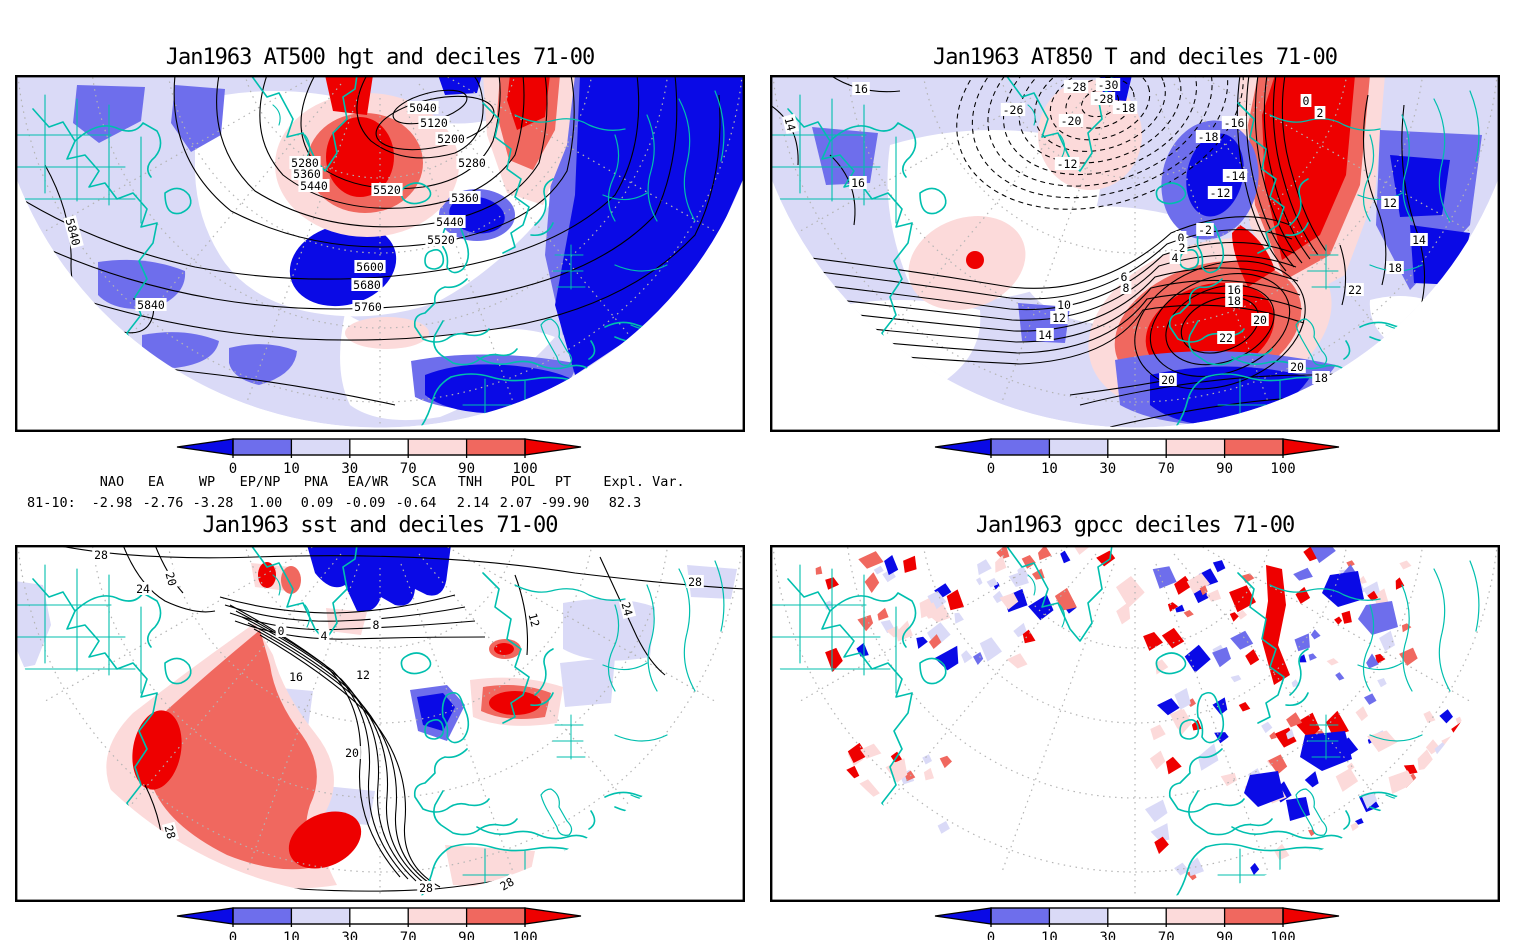 The image size is (1520, 940). Describe the element at coordinates (352, 753) in the screenshot. I see `contour-label: 20` at that location.